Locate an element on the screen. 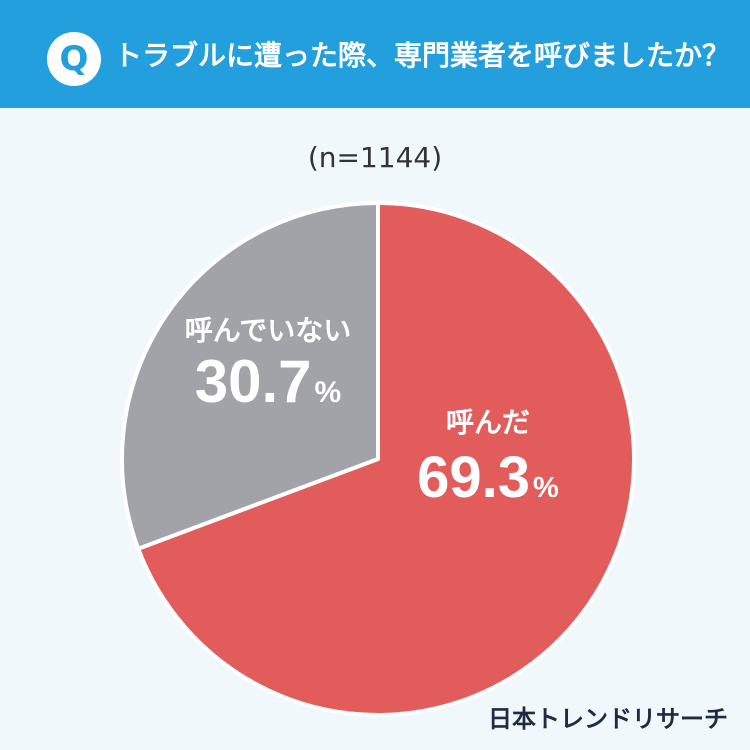 This screenshot has width=750, height=750. question-header: Q トラブルに遭った際、専門業者を呼びましたか？ is located at coordinates (375, 54).